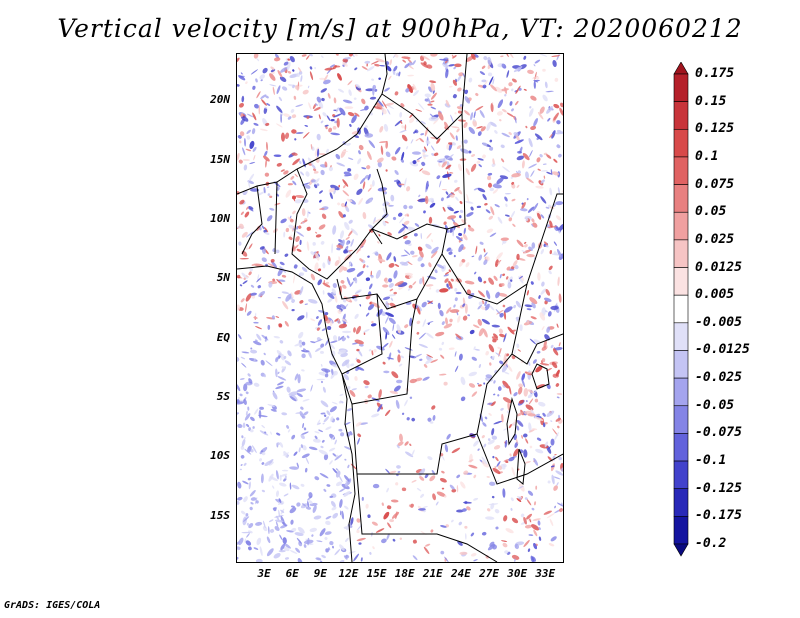 The width and height of the screenshot is (800, 618). I want to click on lat-tick-label: 10S, so click(220, 456).